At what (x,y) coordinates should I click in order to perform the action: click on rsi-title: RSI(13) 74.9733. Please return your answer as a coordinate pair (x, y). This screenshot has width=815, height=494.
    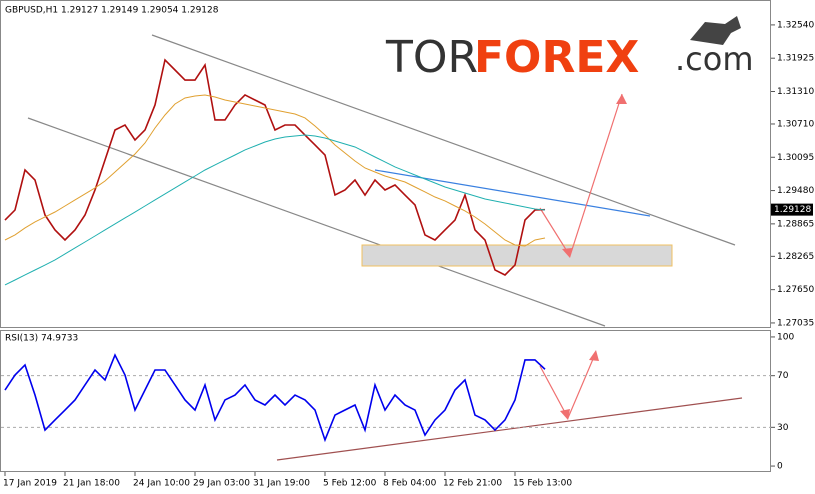
    Looking at the image, I should click on (41, 339).